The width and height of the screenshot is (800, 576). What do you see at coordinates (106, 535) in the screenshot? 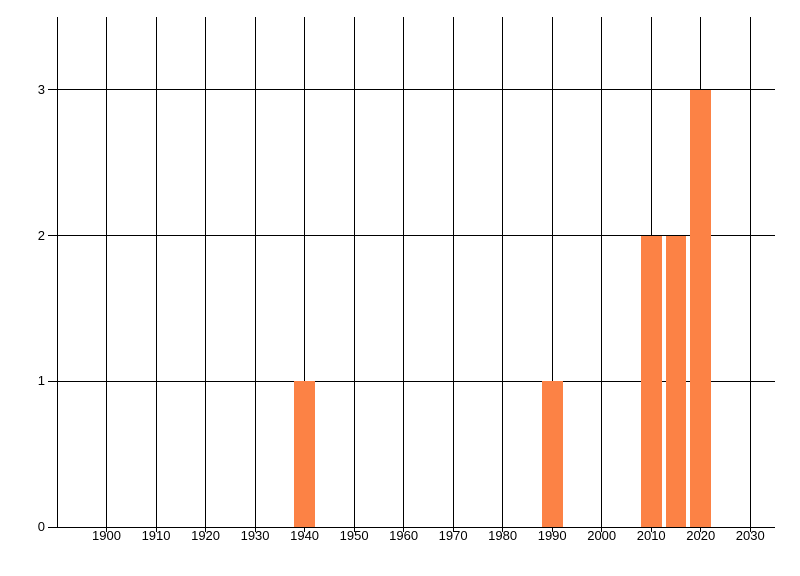
I see `x-tick-label: 1900` at bounding box center [106, 535].